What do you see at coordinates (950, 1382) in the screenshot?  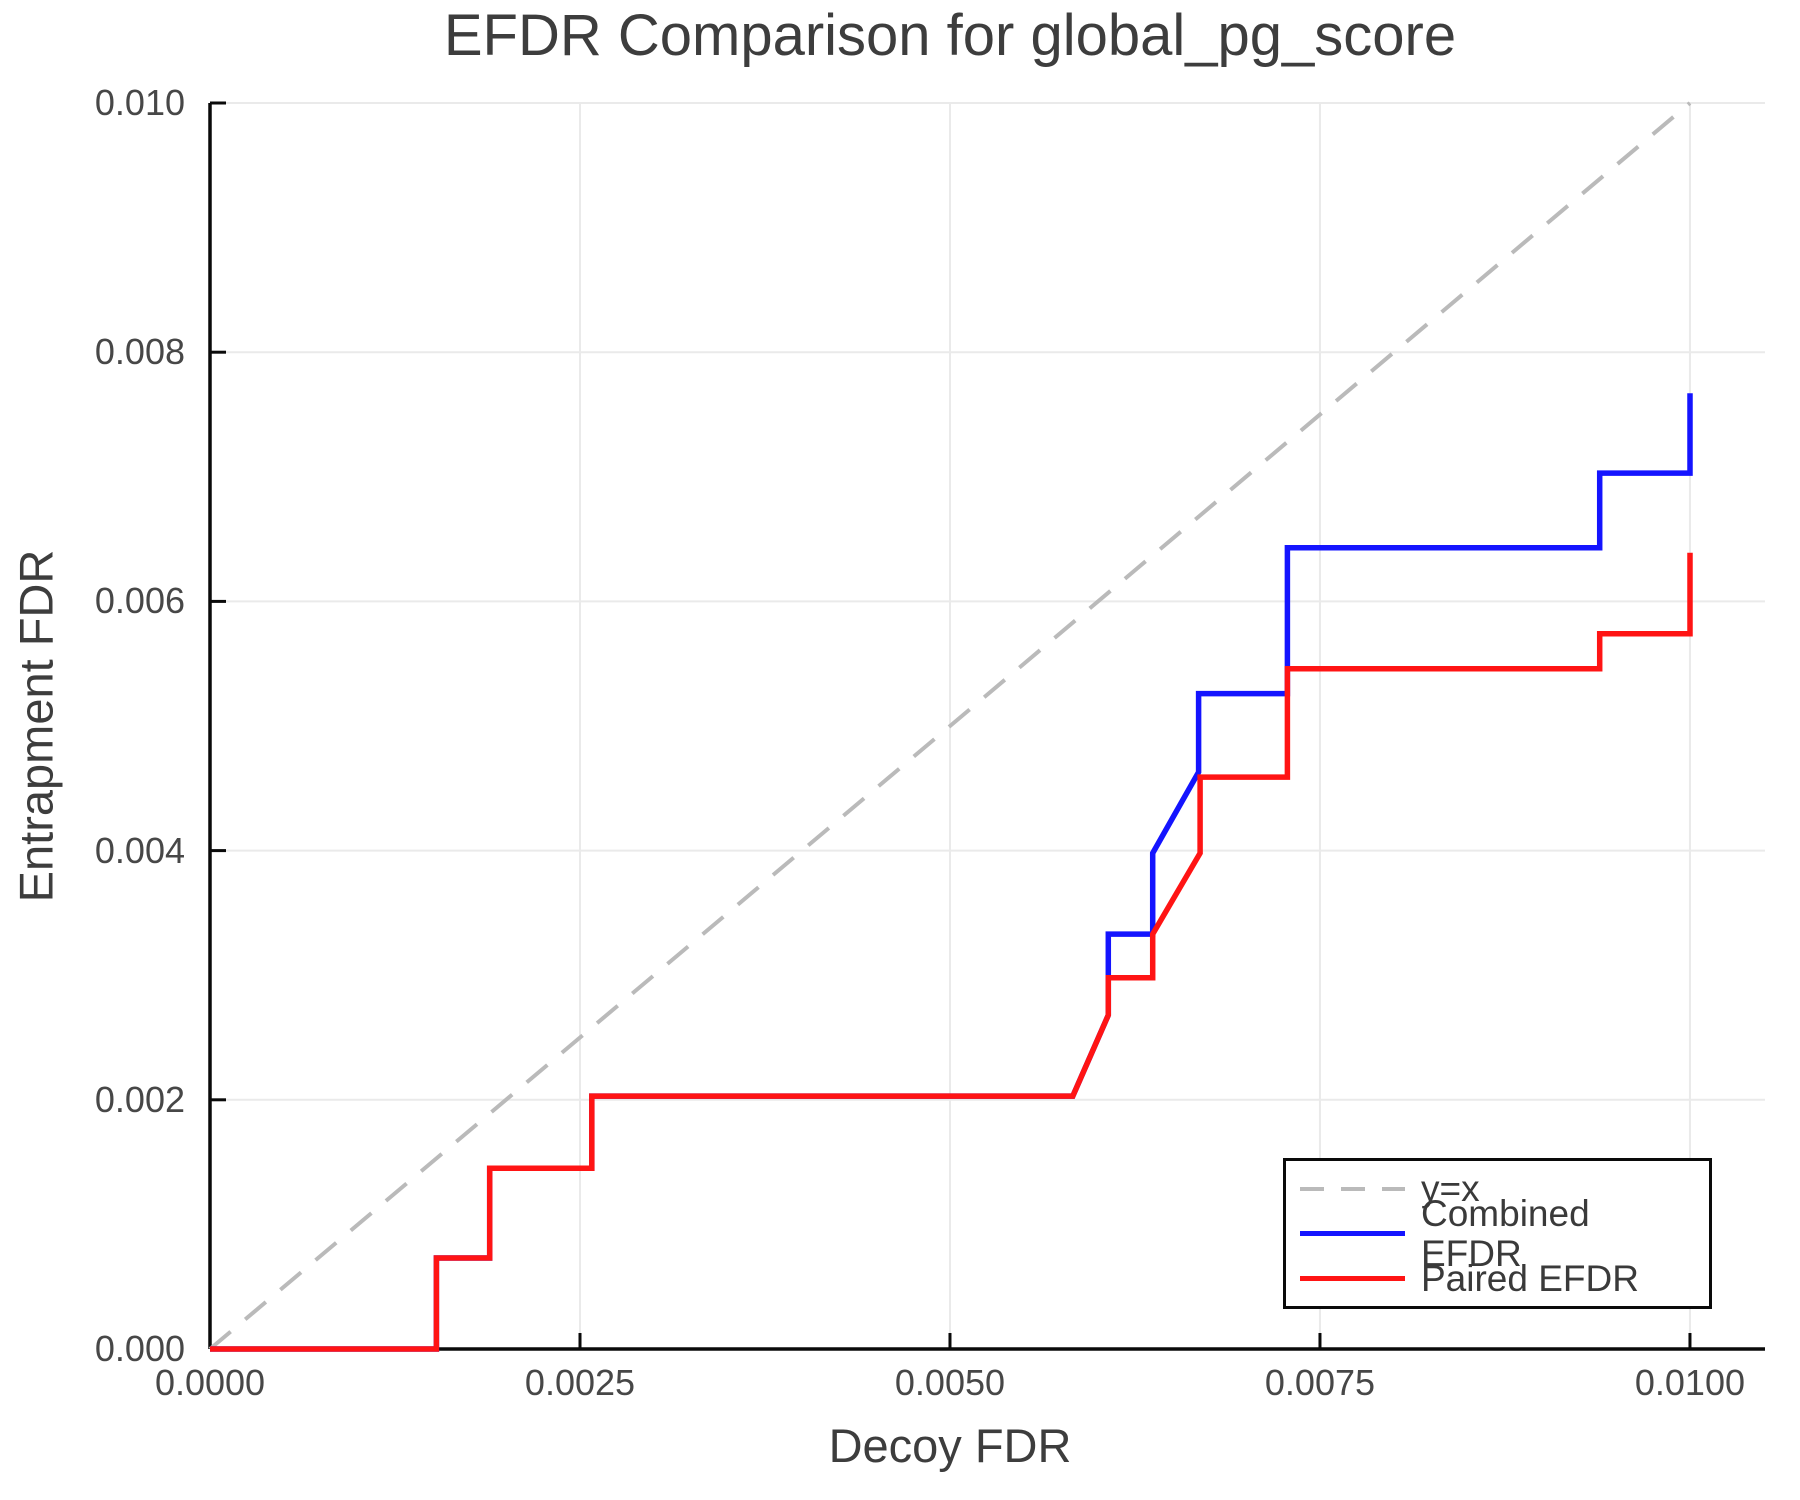 I see `x-tick-label: 0.0050` at bounding box center [950, 1382].